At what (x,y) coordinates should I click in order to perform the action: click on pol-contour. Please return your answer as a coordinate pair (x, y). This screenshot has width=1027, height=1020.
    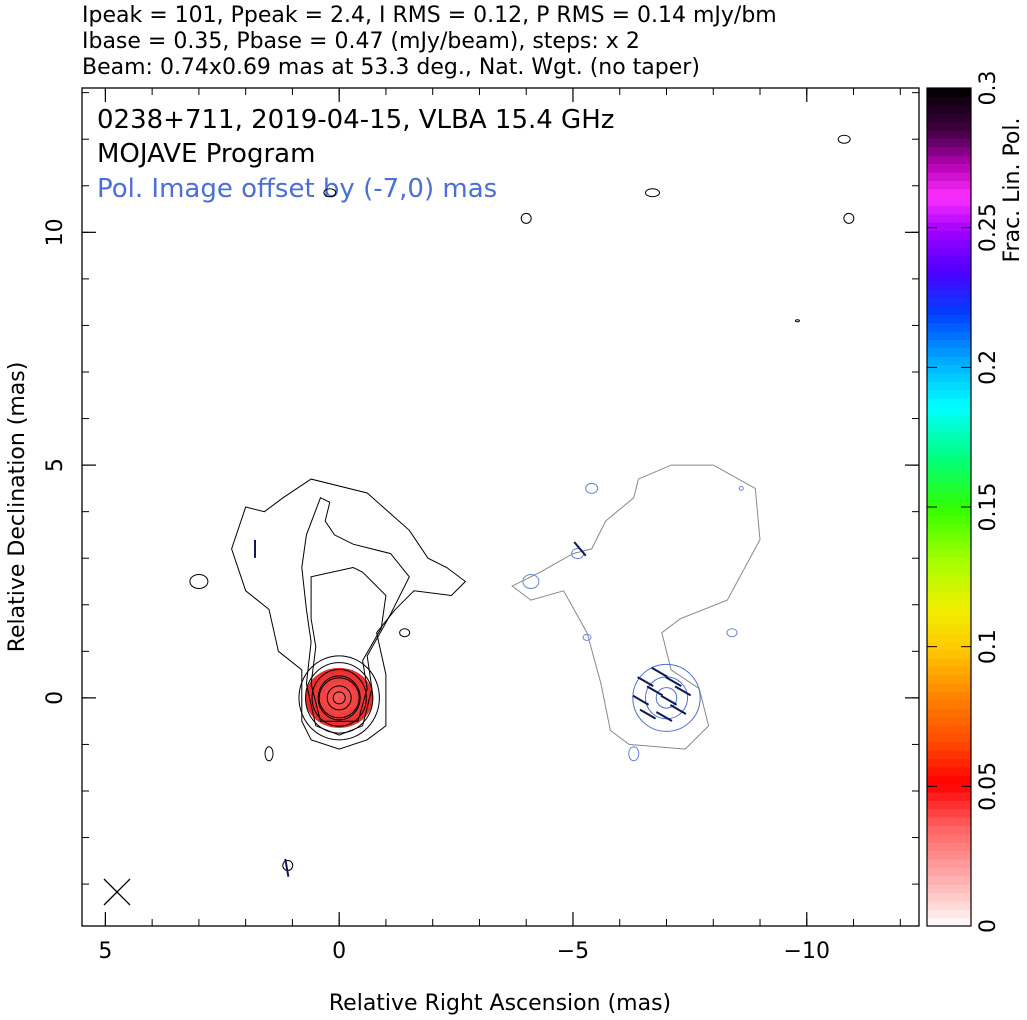
    Looking at the image, I should click on (666, 697).